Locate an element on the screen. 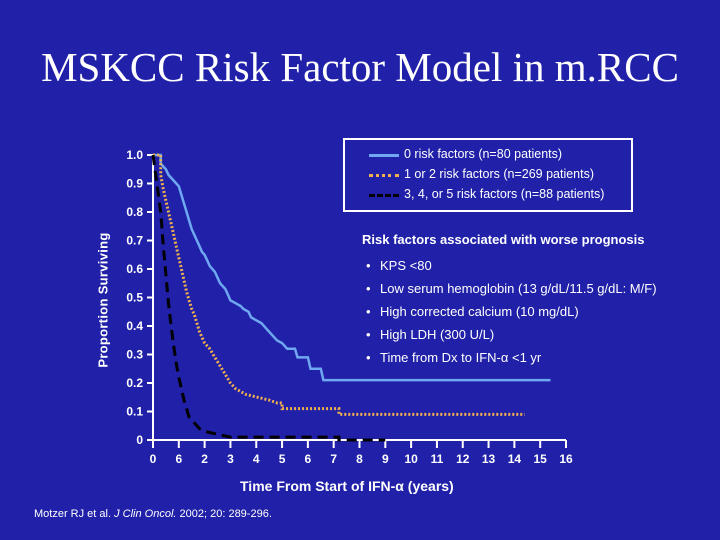 This screenshot has height=540, width=720. x-tick-label: 5 is located at coordinates (282, 459).